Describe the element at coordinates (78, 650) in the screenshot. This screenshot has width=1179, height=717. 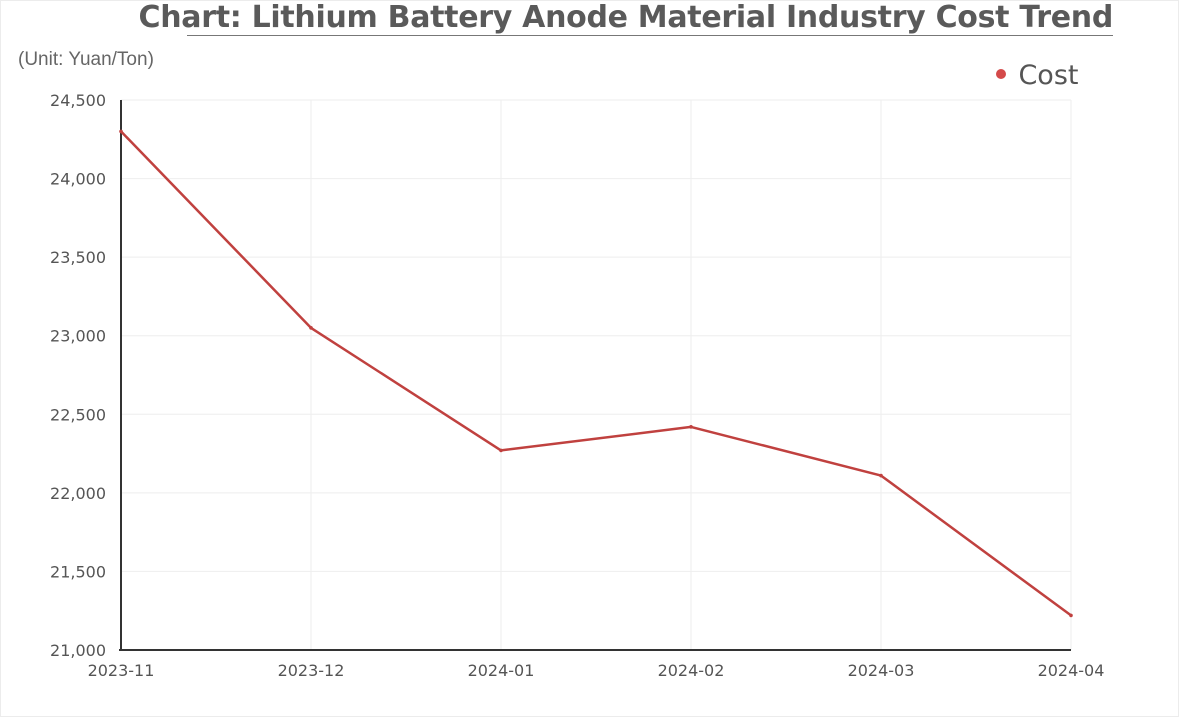
I see `y-tick-label: 21,000` at that location.